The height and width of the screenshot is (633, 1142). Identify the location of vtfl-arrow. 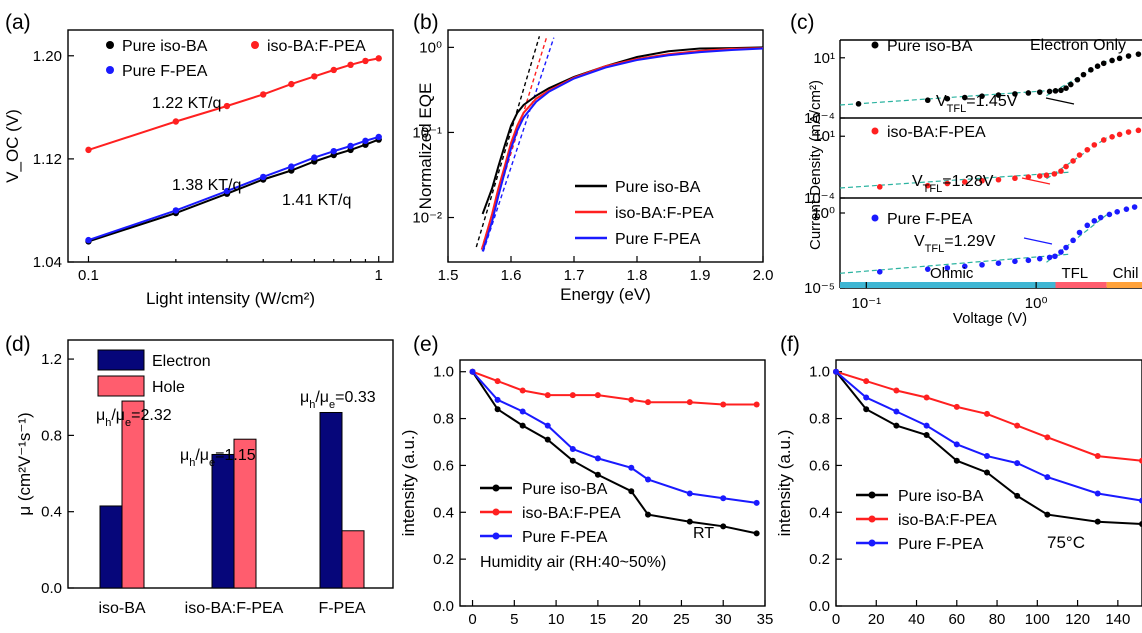
(1036, 181).